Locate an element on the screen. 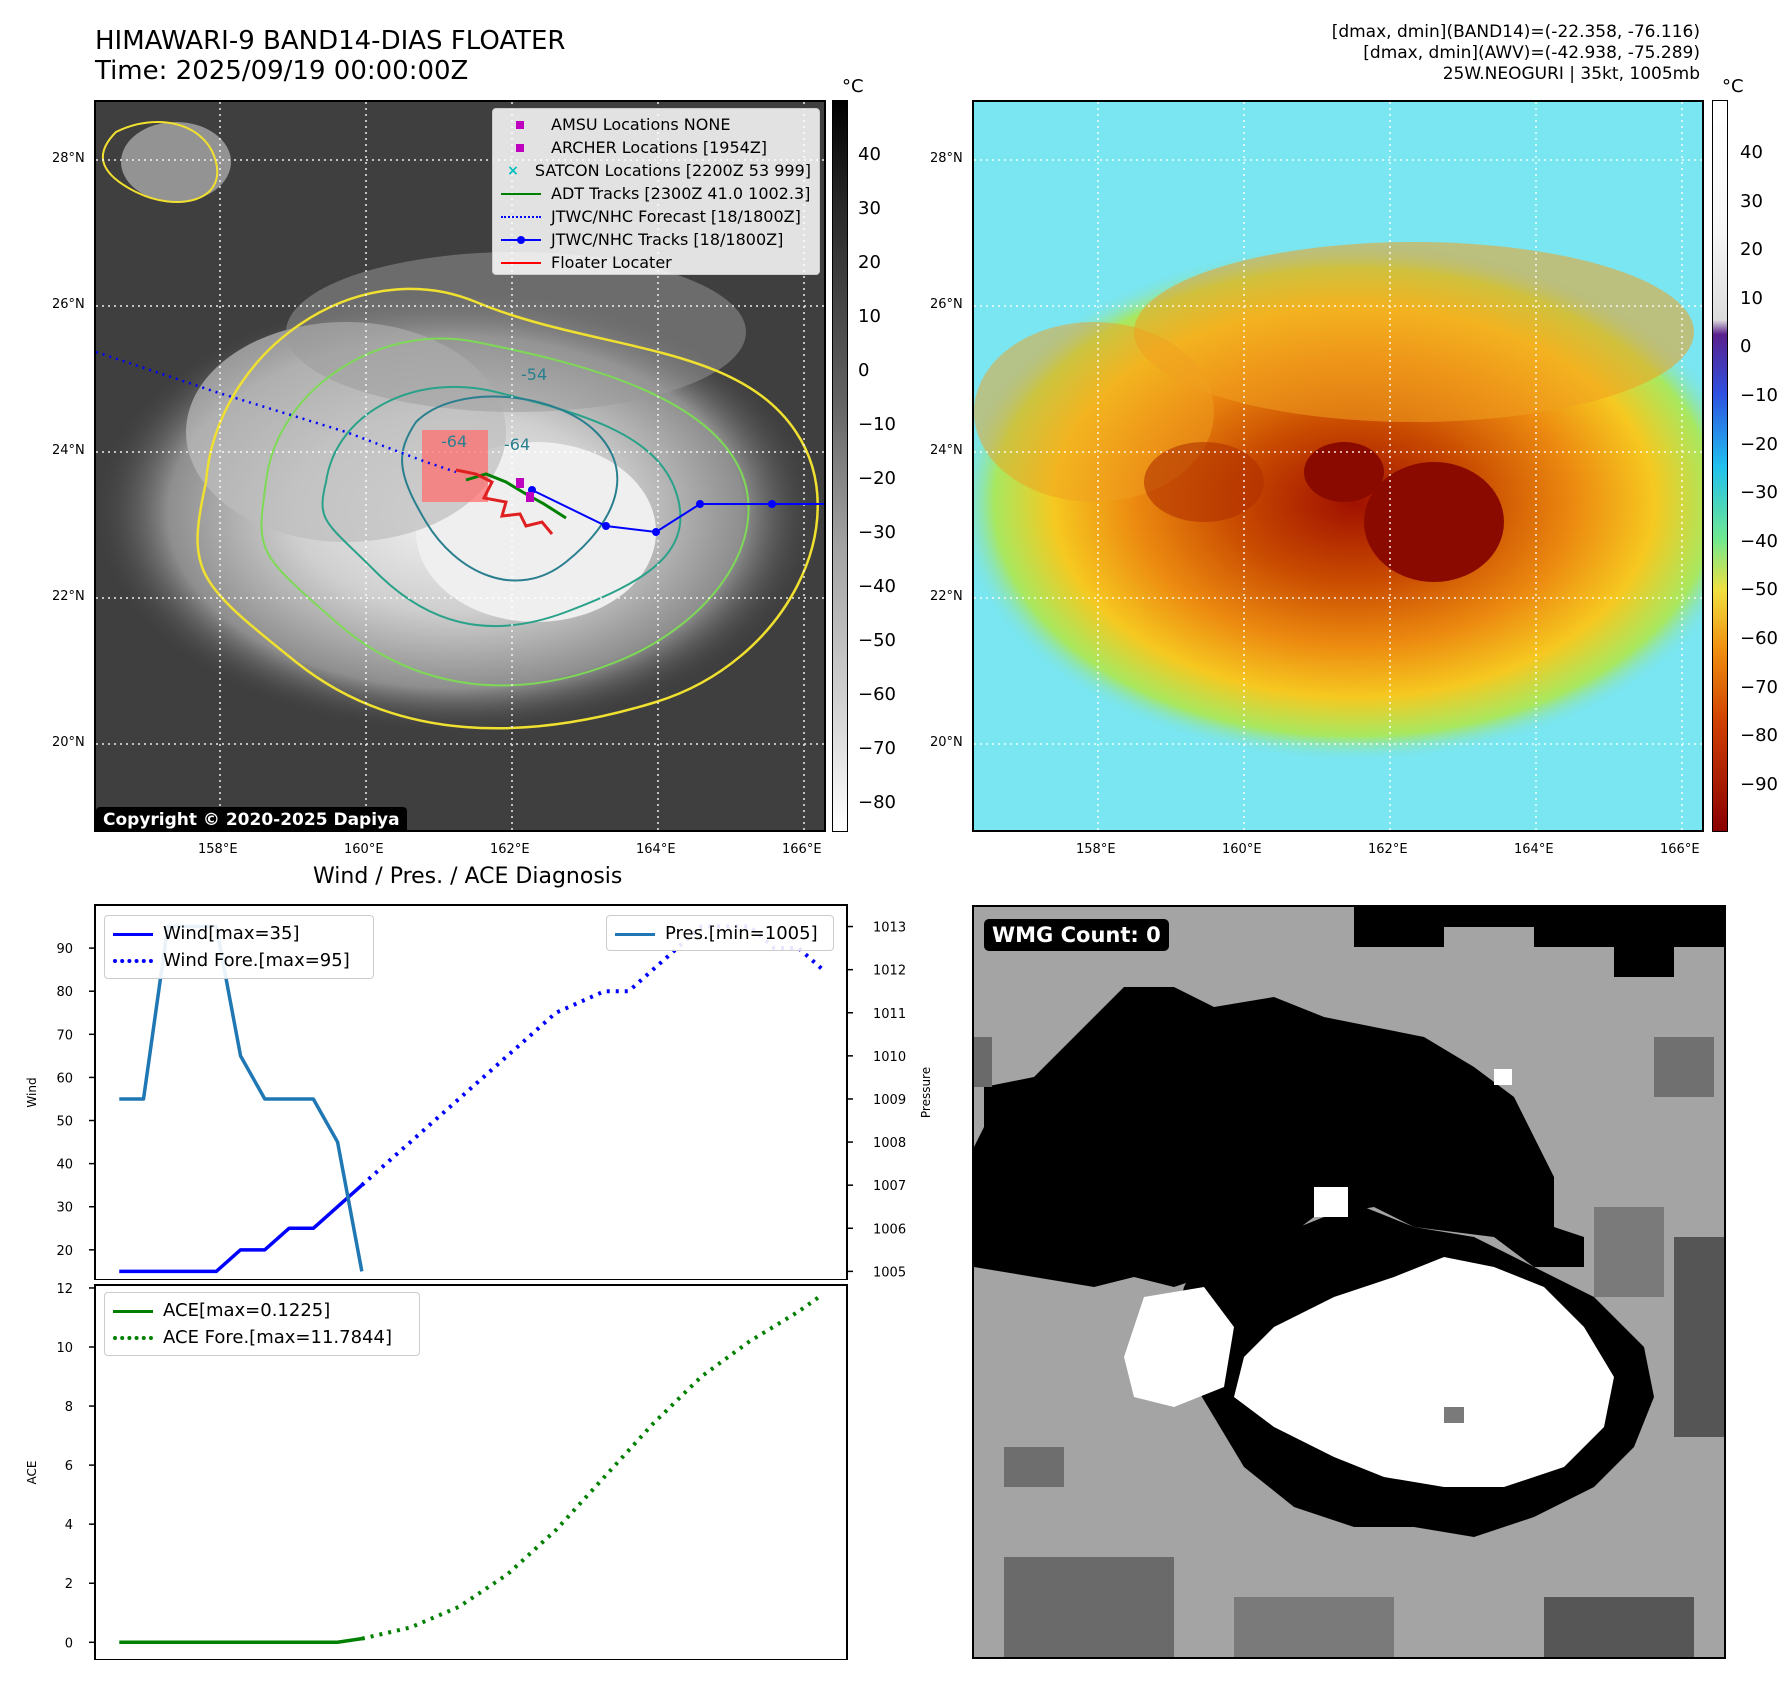 This screenshot has height=1690, width=1788. colorbar-tick-label: −50 is located at coordinates (1759, 590).